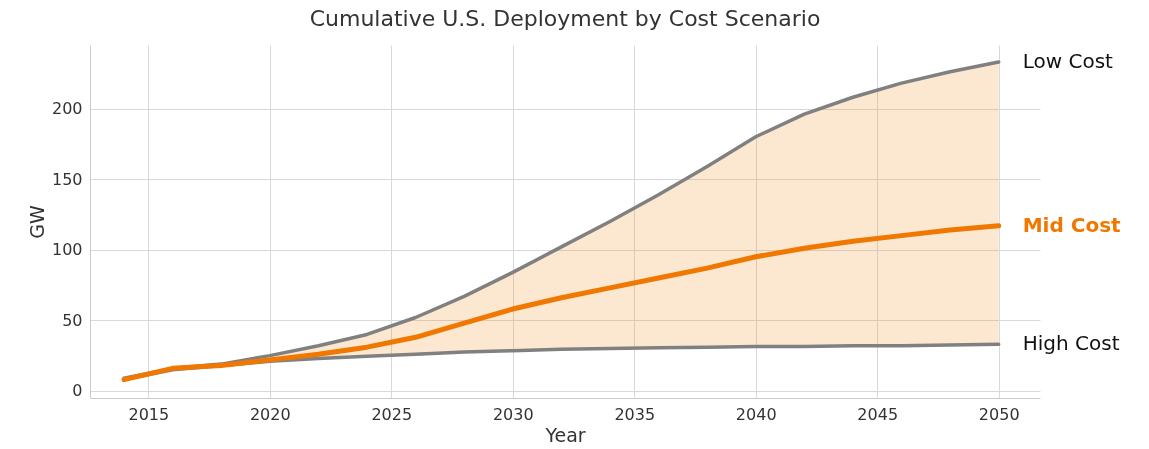 The width and height of the screenshot is (1149, 449). I want to click on y-axis-title: GW, so click(36, 222).